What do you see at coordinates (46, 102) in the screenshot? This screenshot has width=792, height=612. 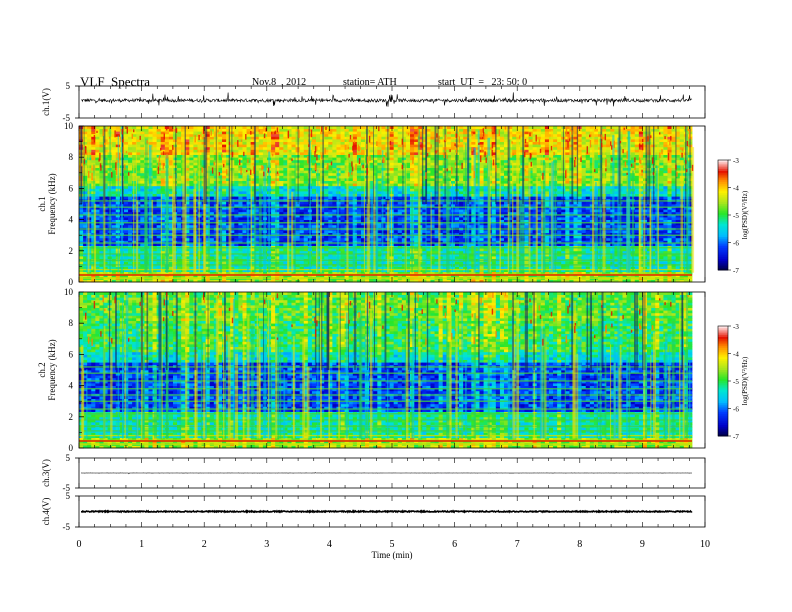 I see `ch1-ylabel: ch.1(V)` at bounding box center [46, 102].